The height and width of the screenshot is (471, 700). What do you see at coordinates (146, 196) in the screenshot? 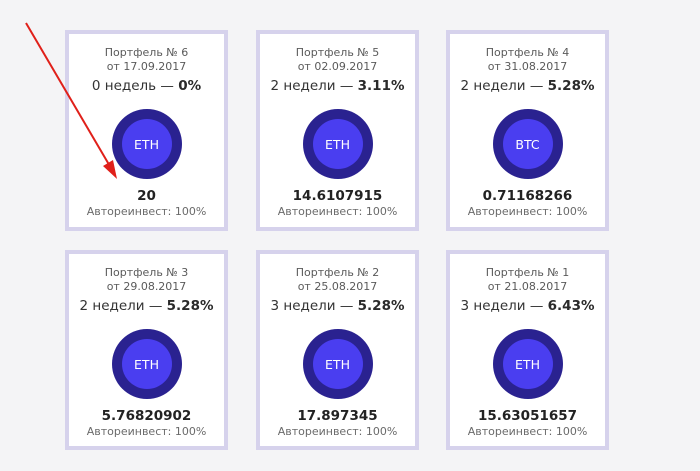
I see `portfolio-amount: 20` at bounding box center [146, 196].